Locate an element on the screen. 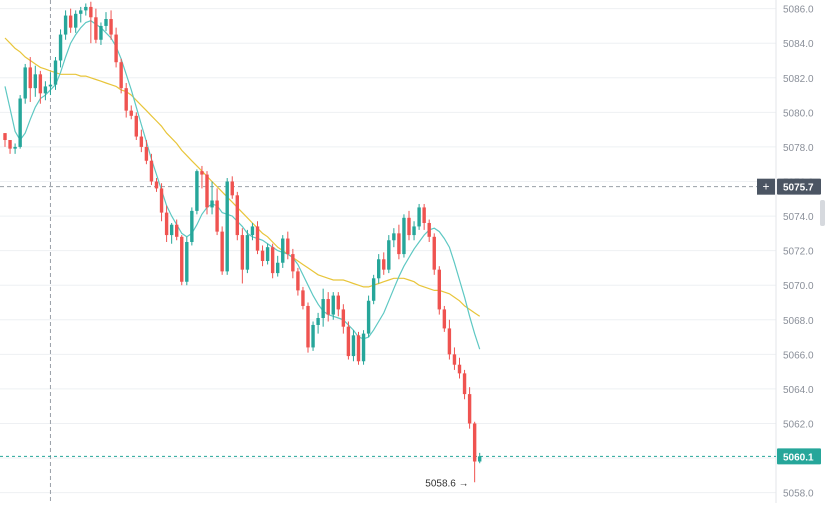  plus-icon: + is located at coordinates (765, 187).